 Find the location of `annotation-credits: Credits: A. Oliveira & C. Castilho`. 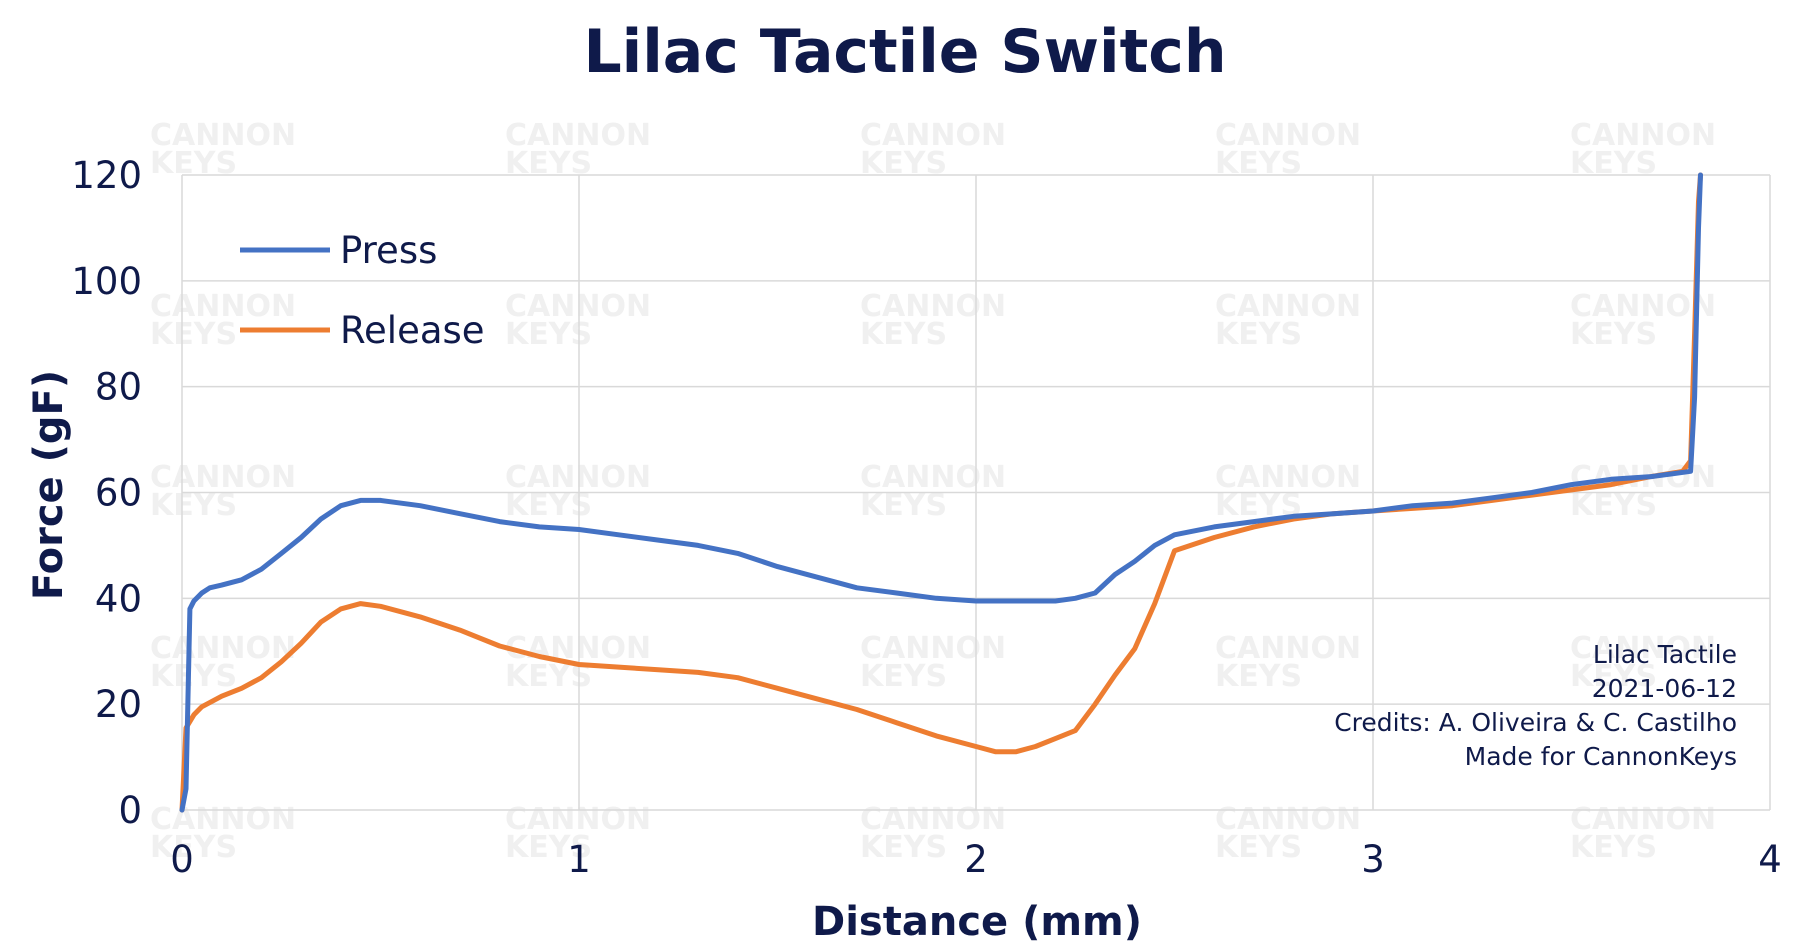

annotation-credits: Credits: A. Oliveira & C. Castilho is located at coordinates (1535, 722).